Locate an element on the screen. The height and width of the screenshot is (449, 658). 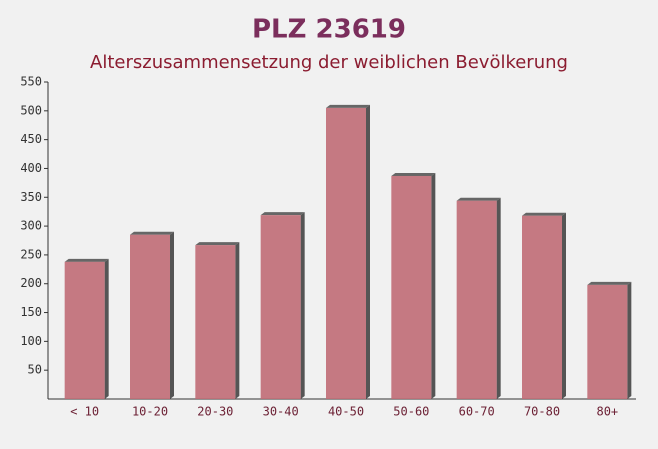
x-tick-label: 80+ is located at coordinates (607, 412).